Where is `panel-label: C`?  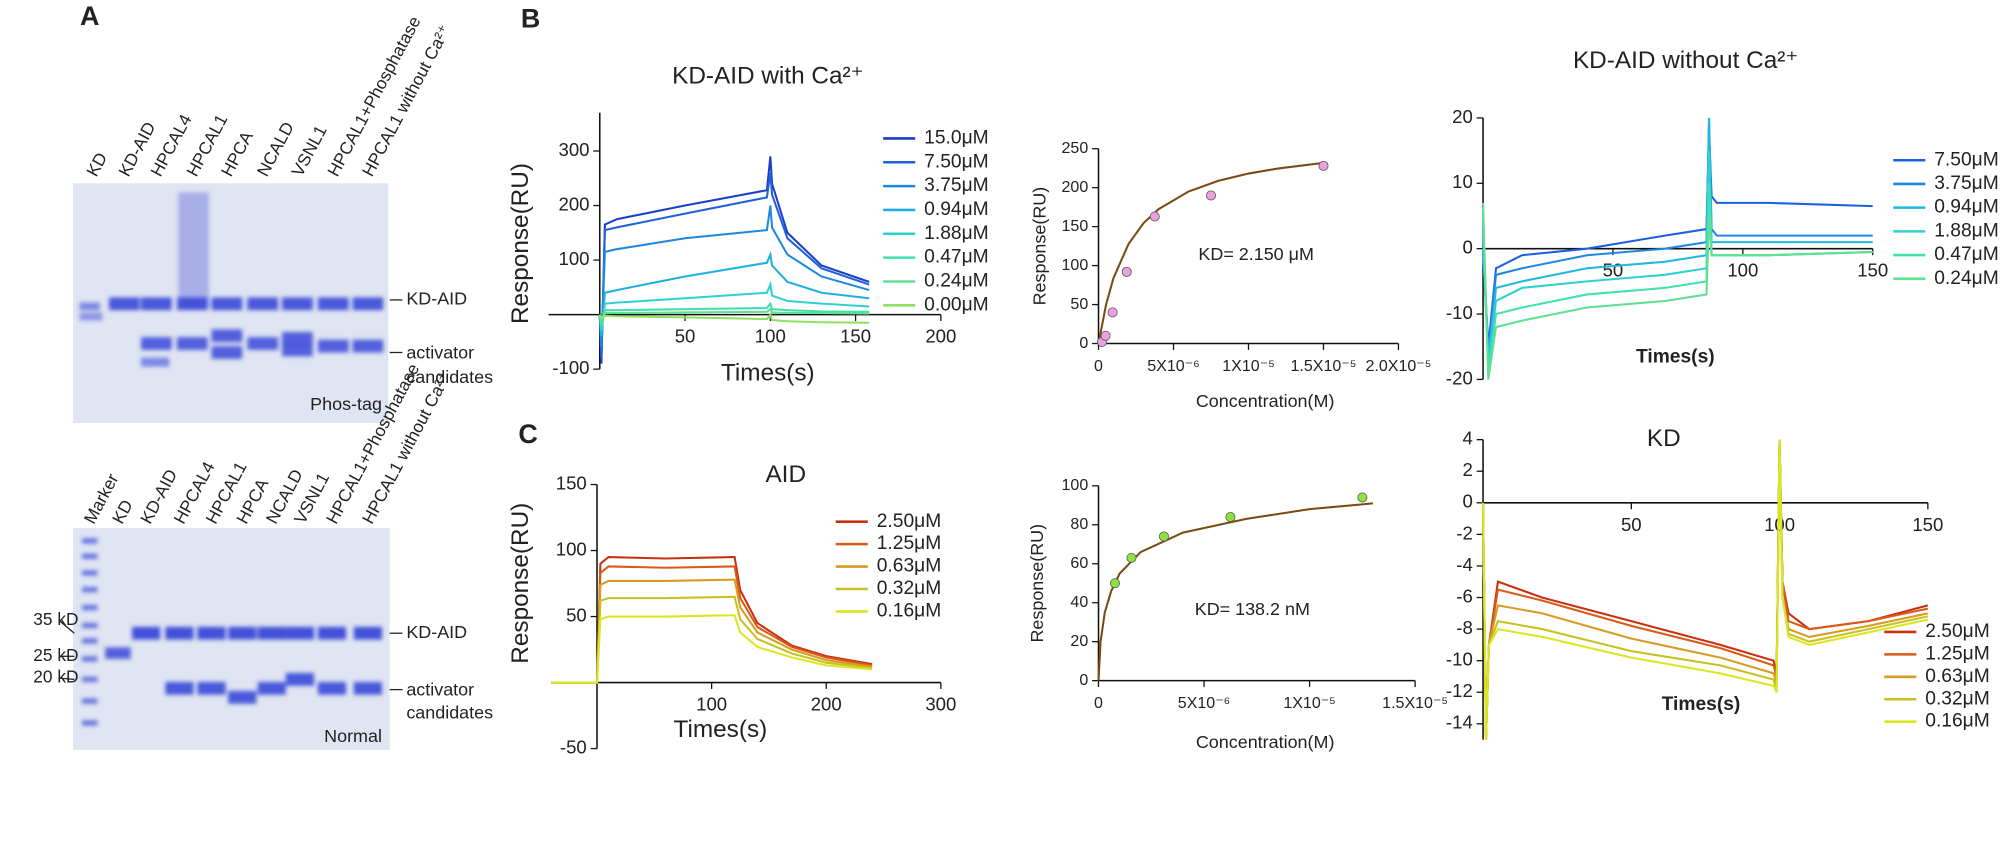 panel-label: C is located at coordinates (527, 434).